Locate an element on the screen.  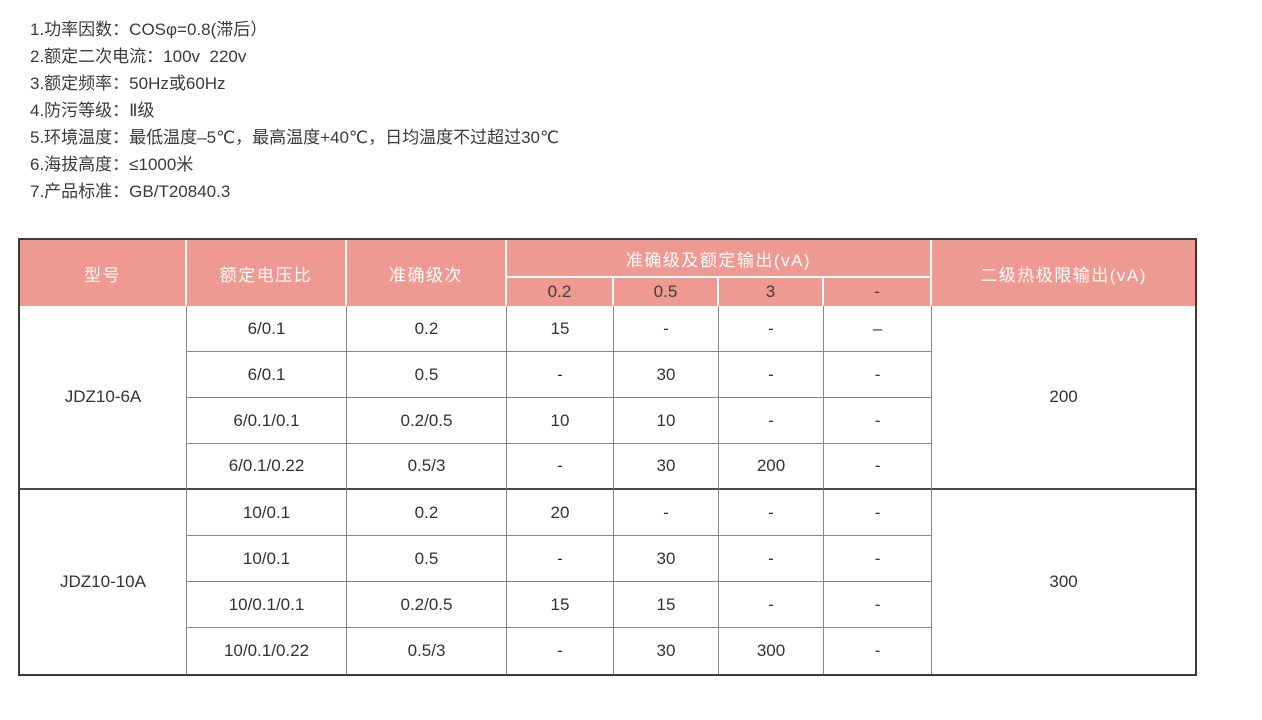
table-row: 10/0.1/0.1 0.2/0.5 15 15 - - is located at coordinates (607, 605).